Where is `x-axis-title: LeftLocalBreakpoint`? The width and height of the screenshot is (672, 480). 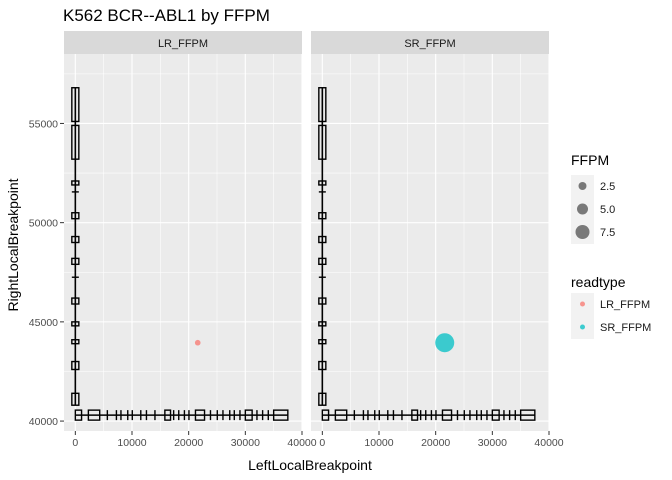 x-axis-title: LeftLocalBreakpoint is located at coordinates (310, 465).